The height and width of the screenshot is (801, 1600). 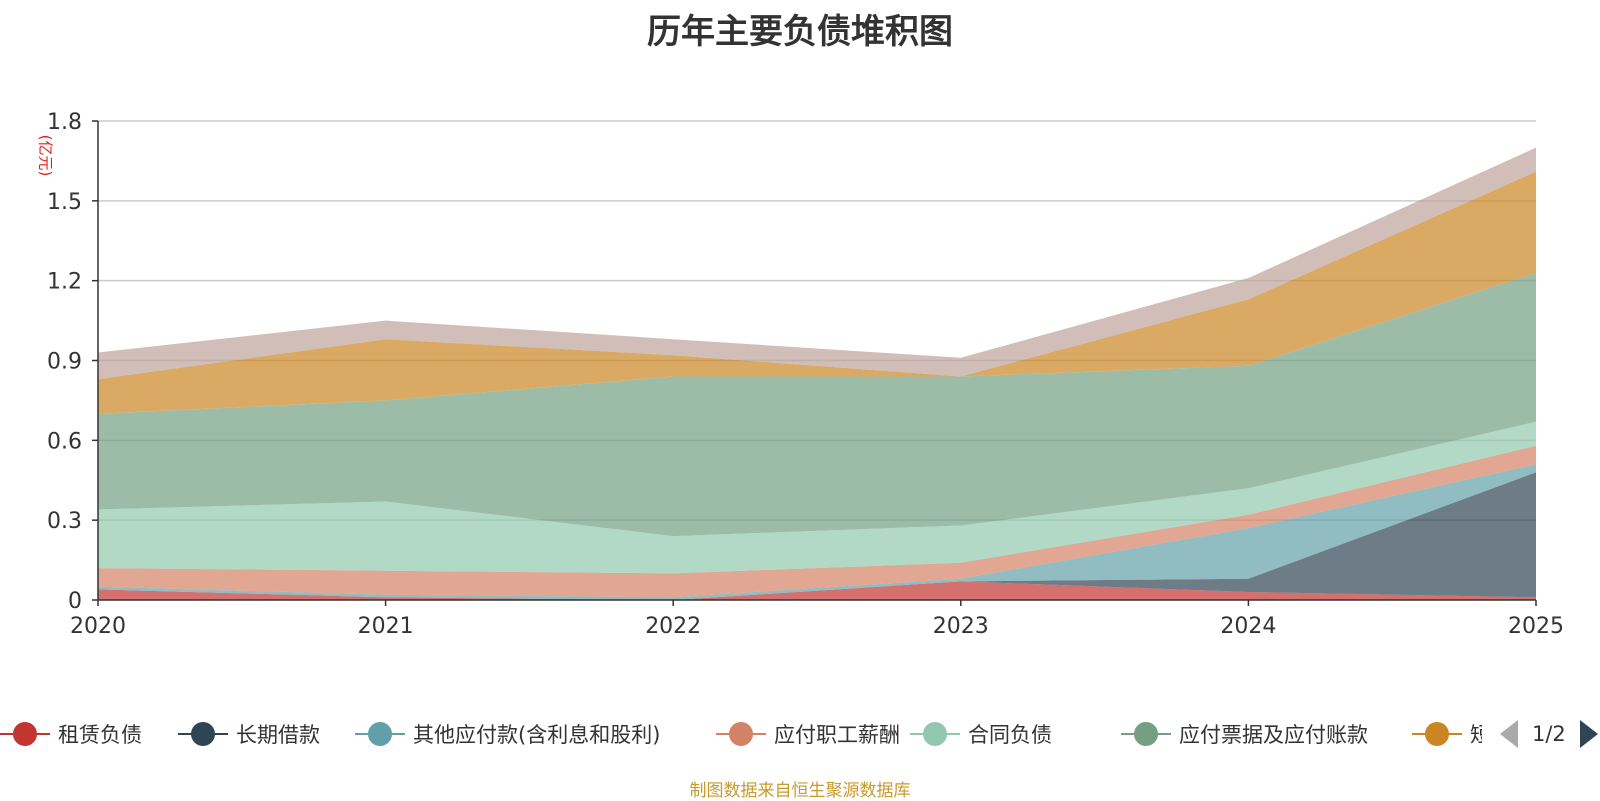 What do you see at coordinates (98, 626) in the screenshot?
I see `x-tick-label: 2020` at bounding box center [98, 626].